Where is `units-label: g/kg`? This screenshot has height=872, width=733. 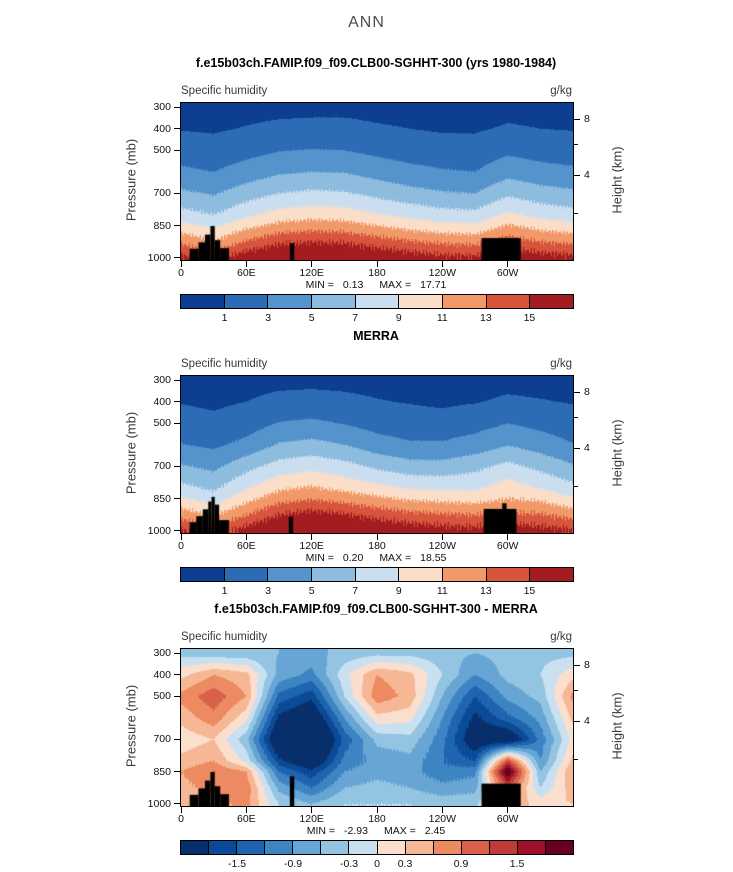
units-label: g/kg is located at coordinates (561, 91).